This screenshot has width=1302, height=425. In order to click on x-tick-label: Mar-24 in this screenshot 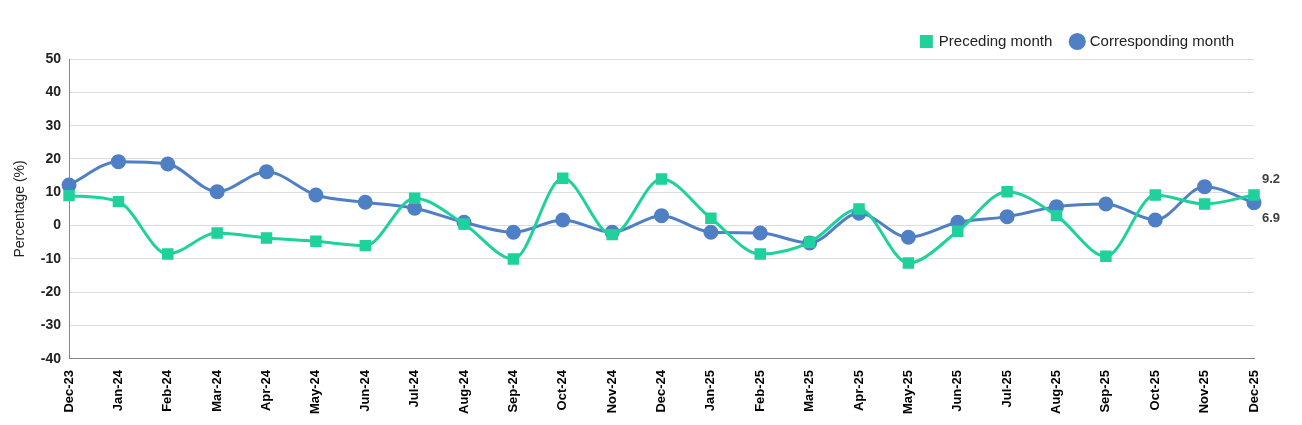, I will do `click(216, 390)`.